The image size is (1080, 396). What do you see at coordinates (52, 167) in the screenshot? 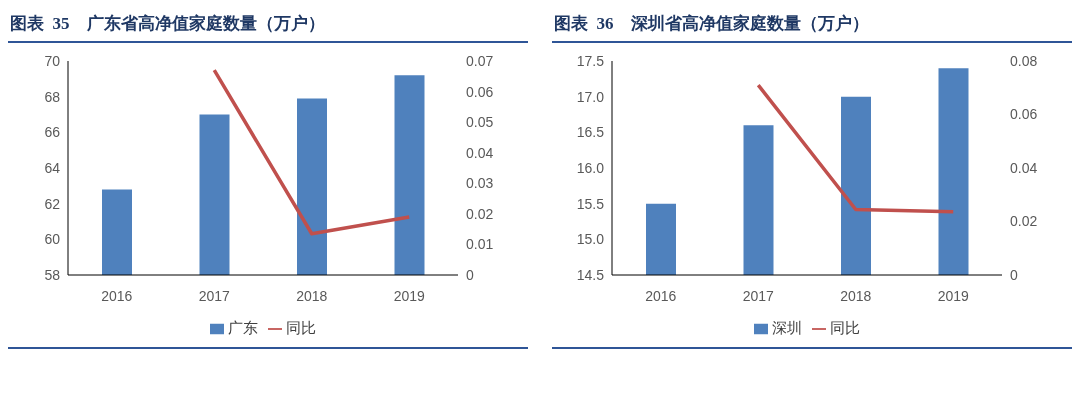
I see `y-tick-label: 64` at bounding box center [52, 167].